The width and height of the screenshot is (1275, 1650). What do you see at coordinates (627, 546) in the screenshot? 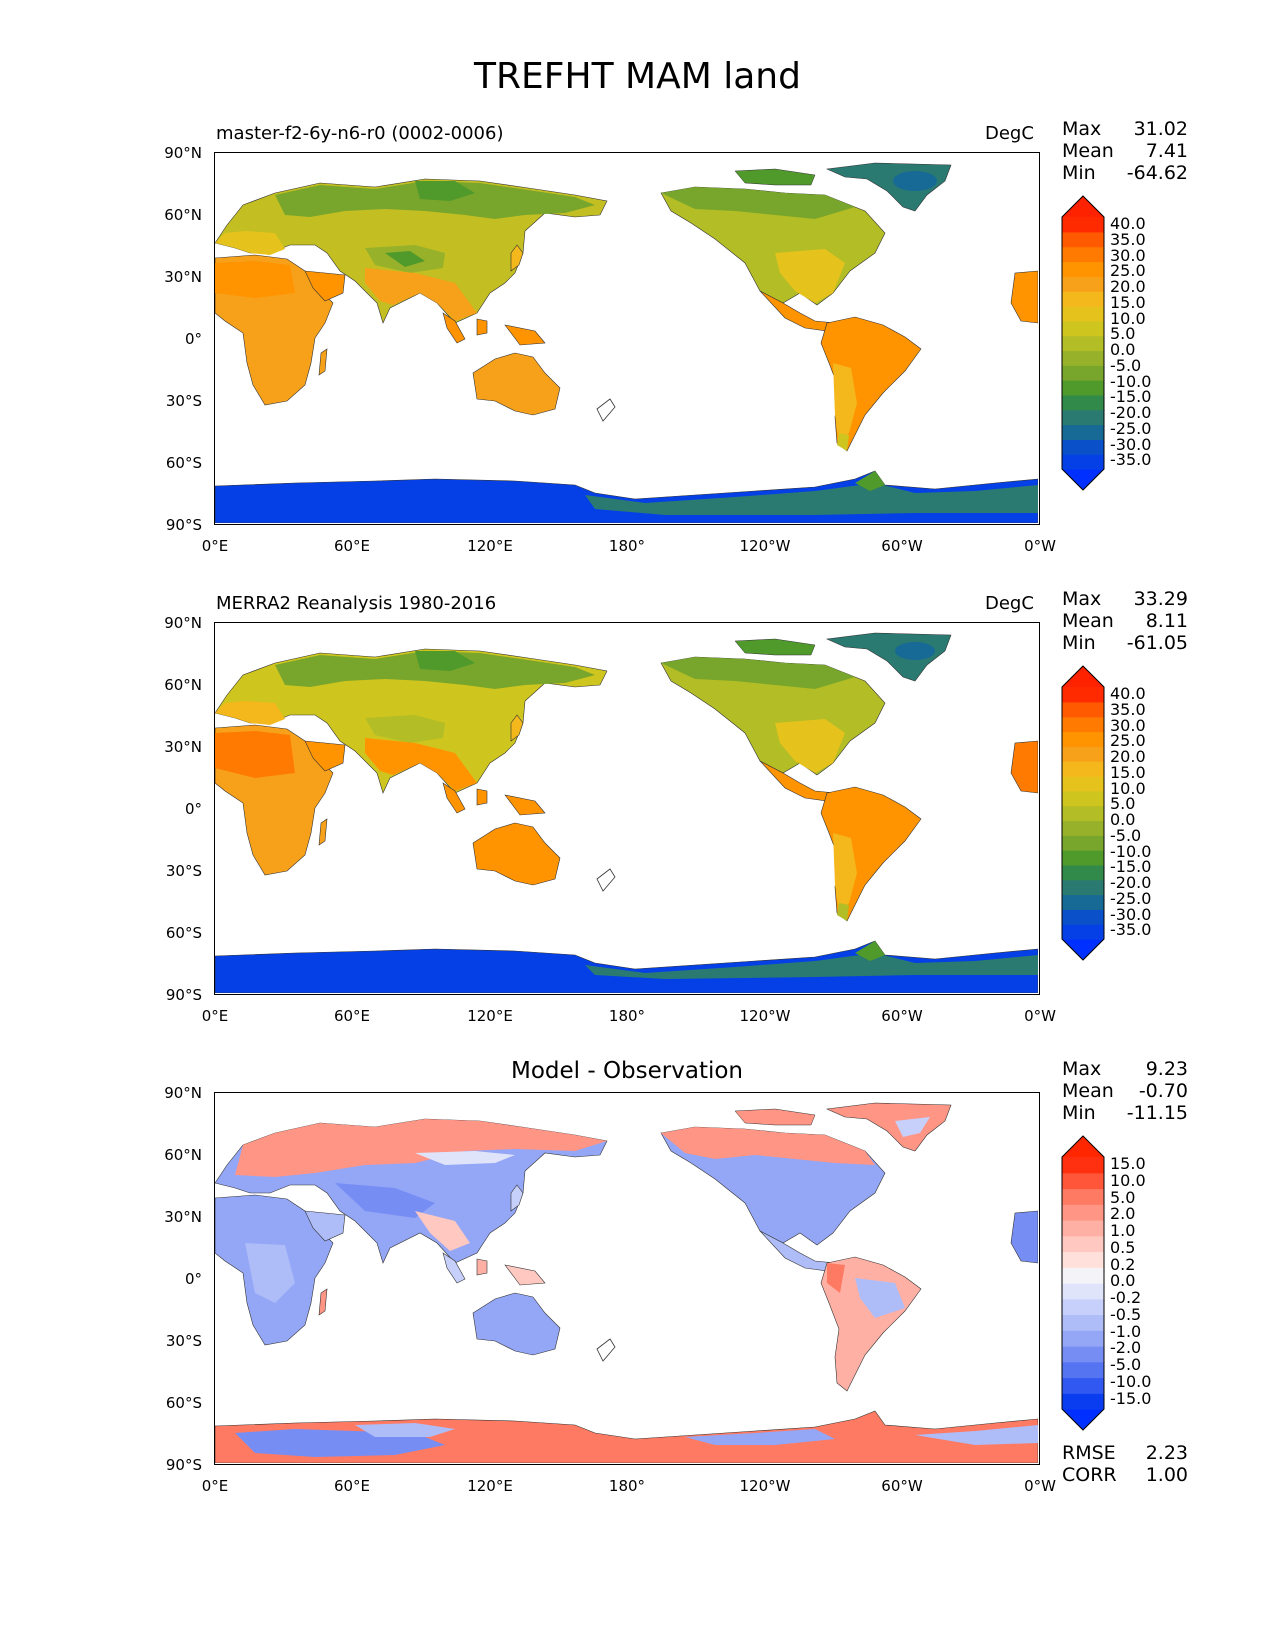
I see `panel1-xtick: 180°` at bounding box center [627, 546].